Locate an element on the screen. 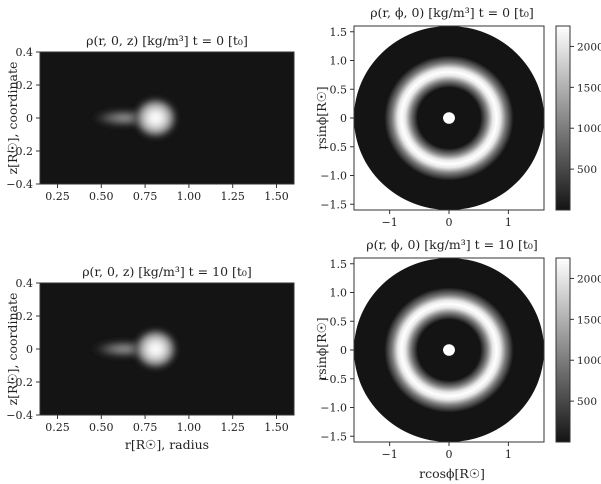 This screenshot has width=601, height=484. panel-rz-t10-title: ρ(r, 0, z) [kg/m³] t = 10 [t₀] is located at coordinates (167, 271).